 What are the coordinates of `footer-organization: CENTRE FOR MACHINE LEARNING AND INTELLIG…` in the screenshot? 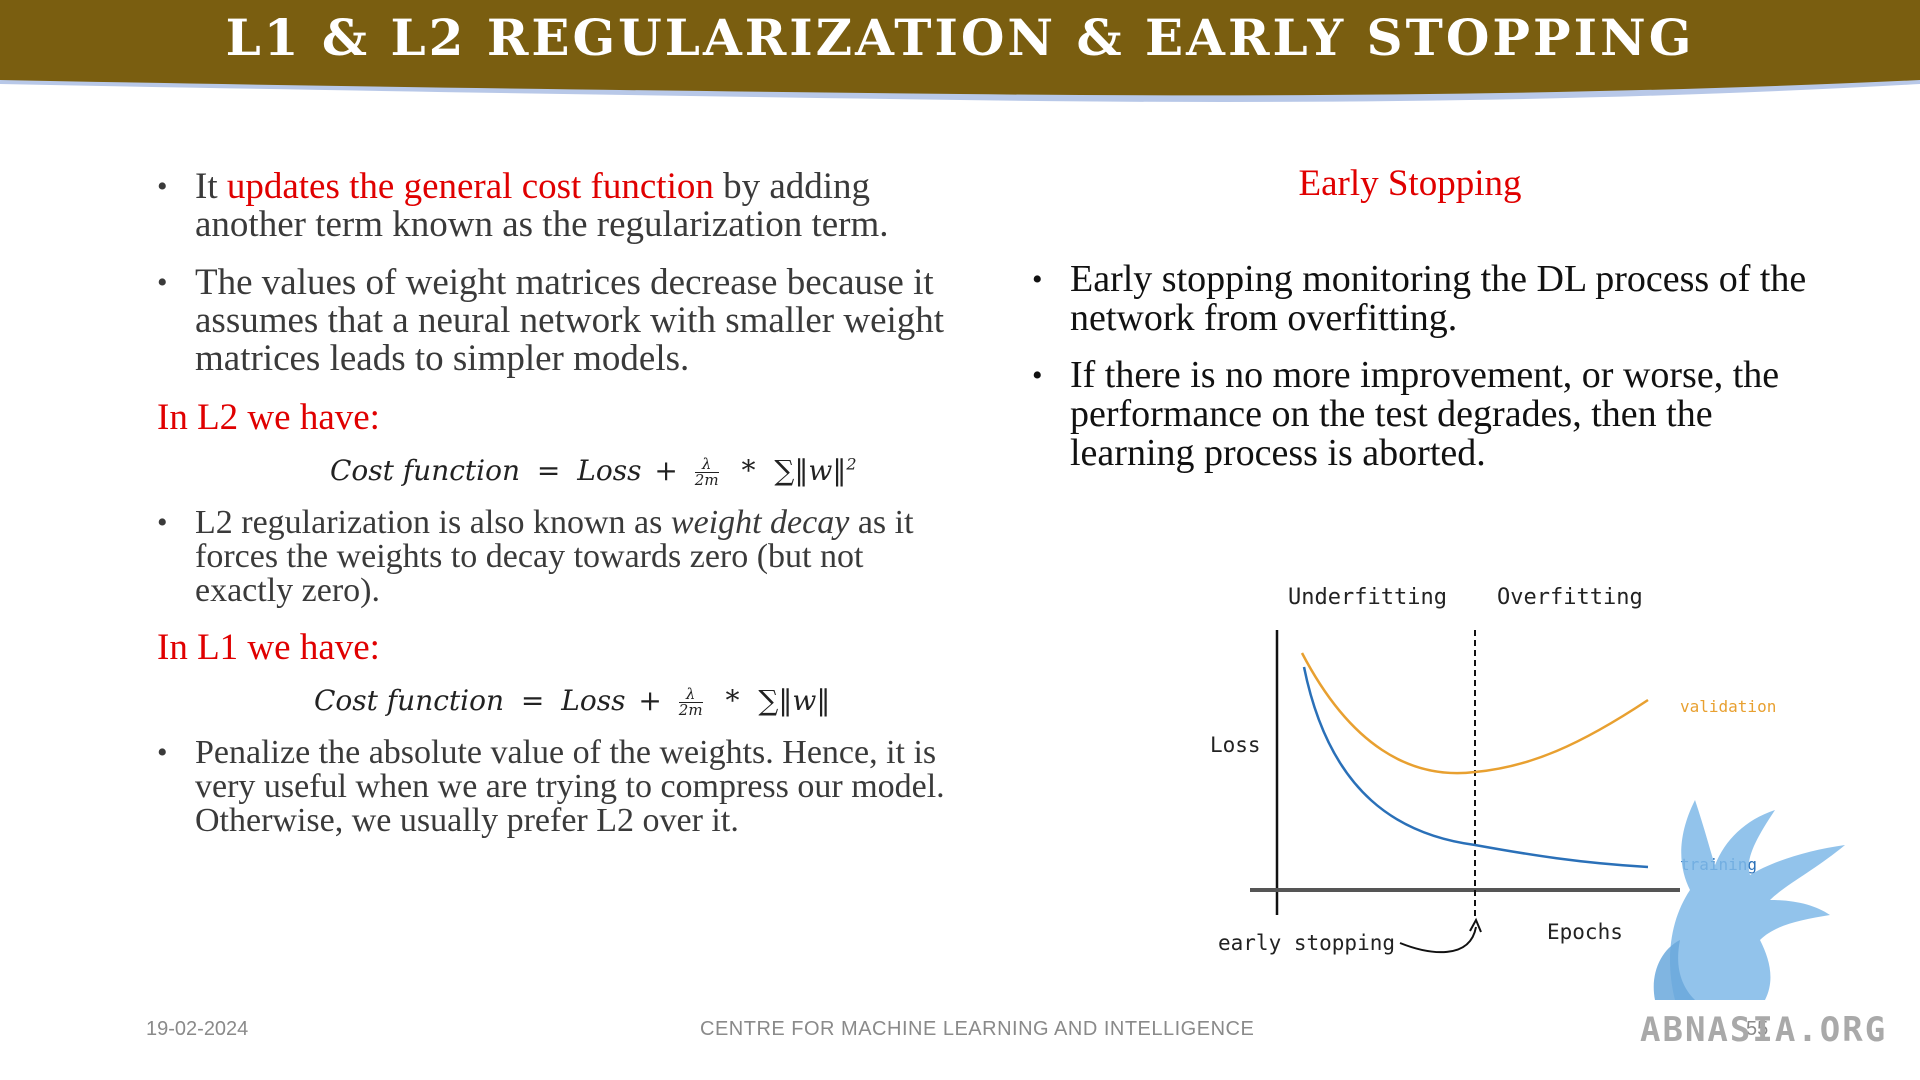 It's located at (977, 1029).